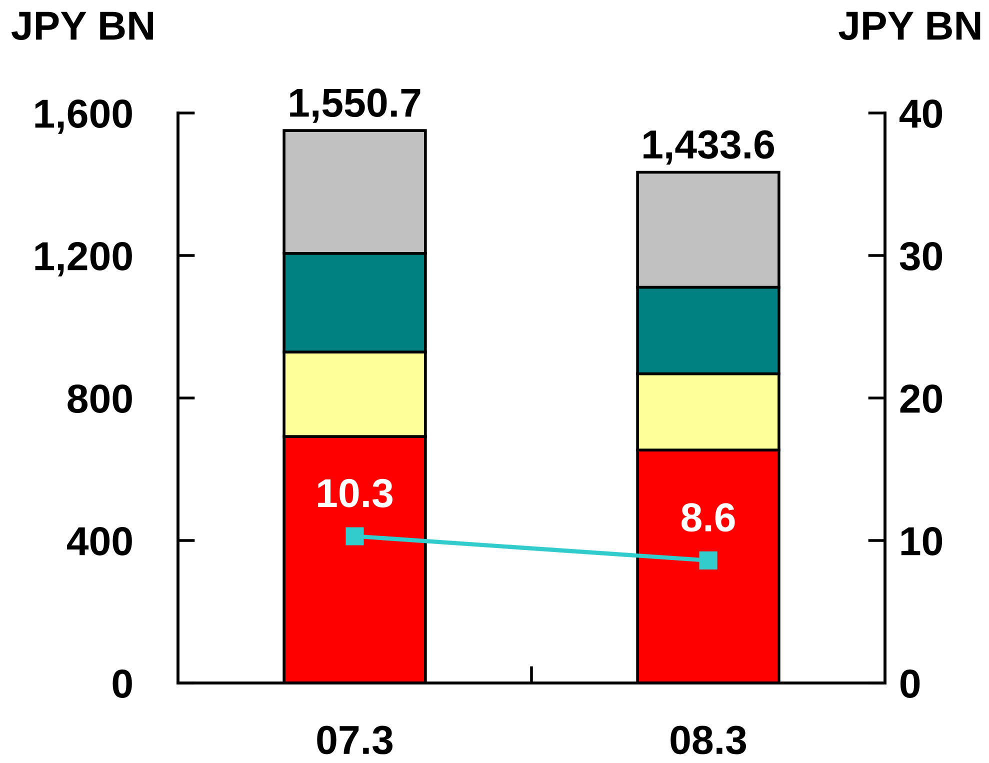 This screenshot has width=989, height=763. Describe the element at coordinates (83, 259) in the screenshot. I see `y-tick-label: 1,200` at that location.